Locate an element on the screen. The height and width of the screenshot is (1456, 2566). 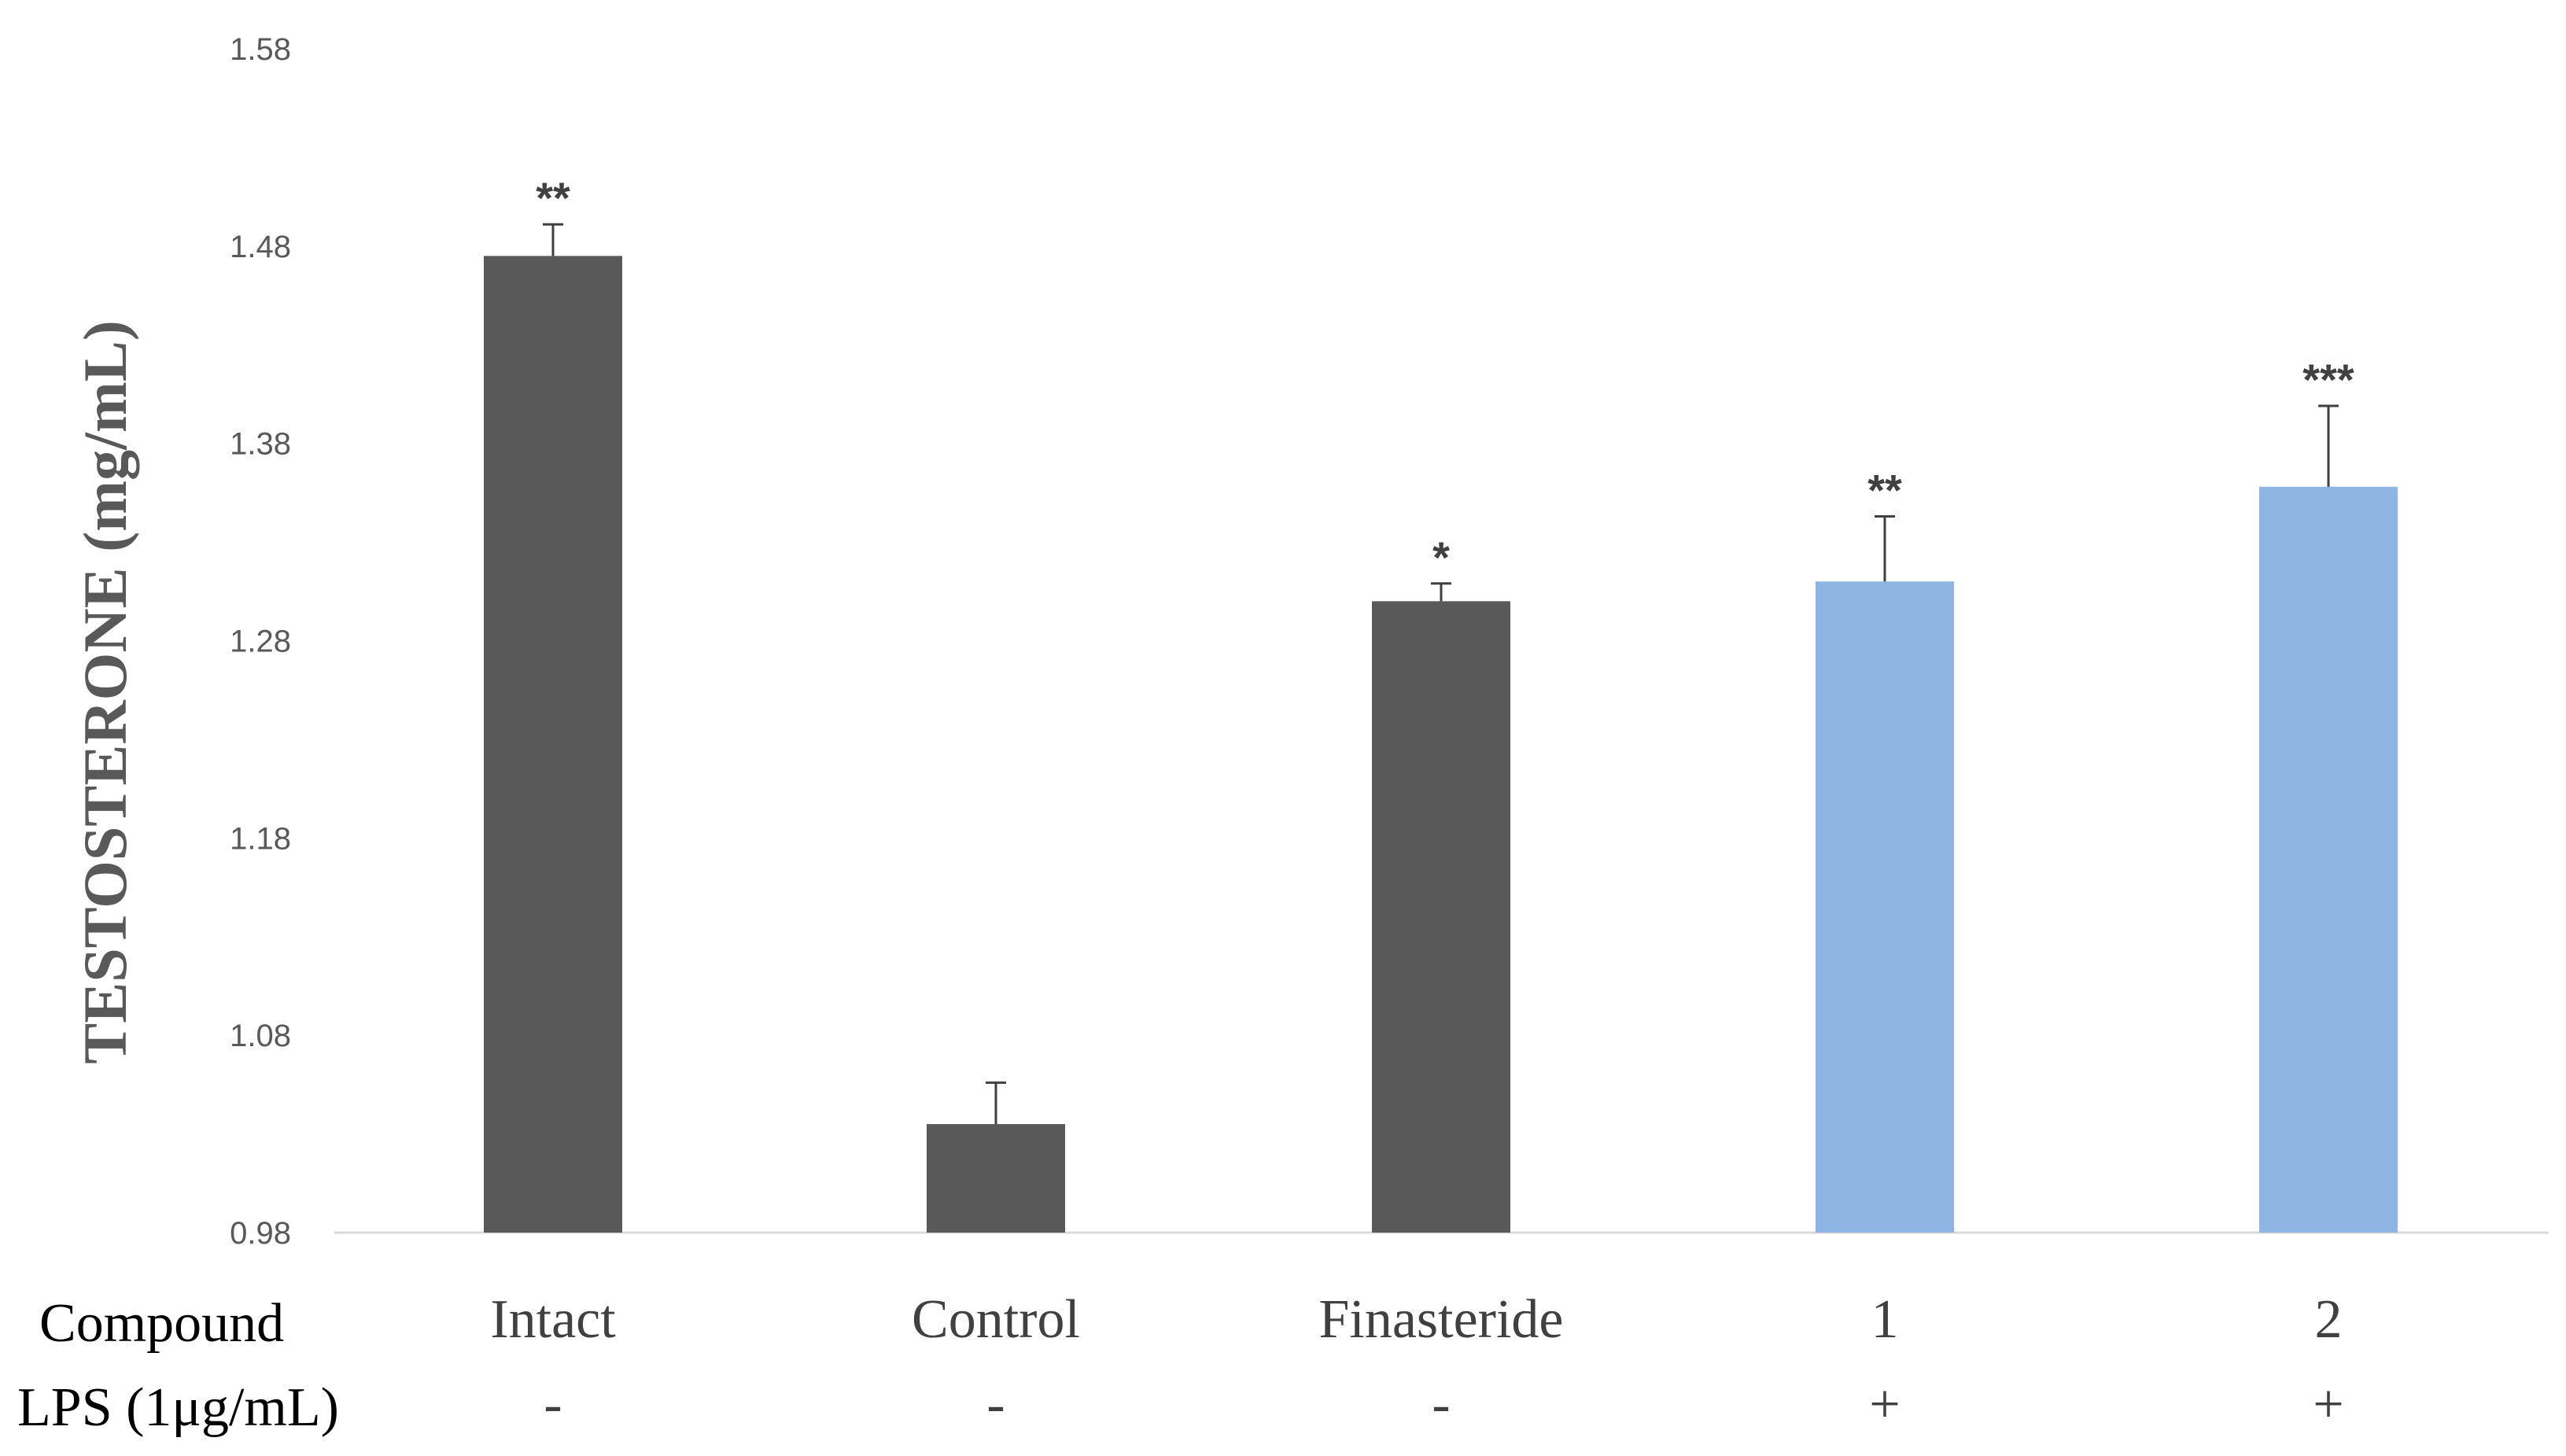
compound-label: Control is located at coordinates (996, 1319).